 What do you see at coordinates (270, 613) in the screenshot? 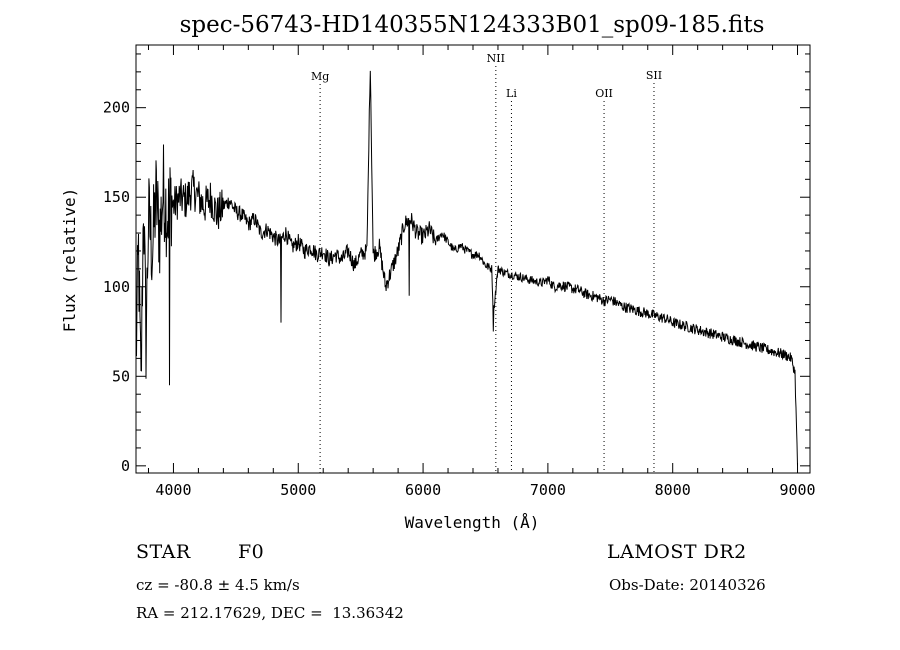
I see `coordinates-readout: RA = 212.17629, DEC = 13.36342` at bounding box center [270, 613].